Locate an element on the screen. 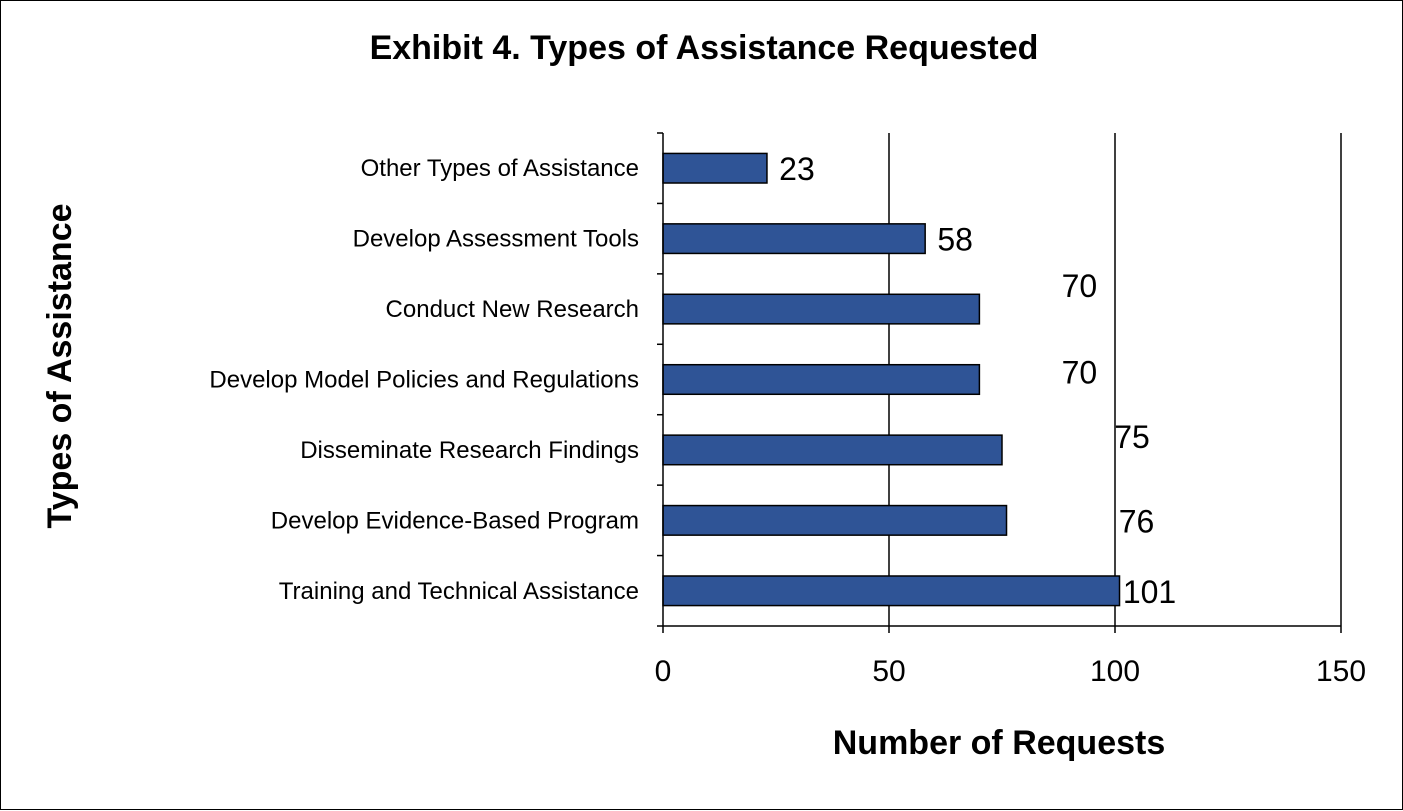  x-tick-label: 50 is located at coordinates (888, 671).